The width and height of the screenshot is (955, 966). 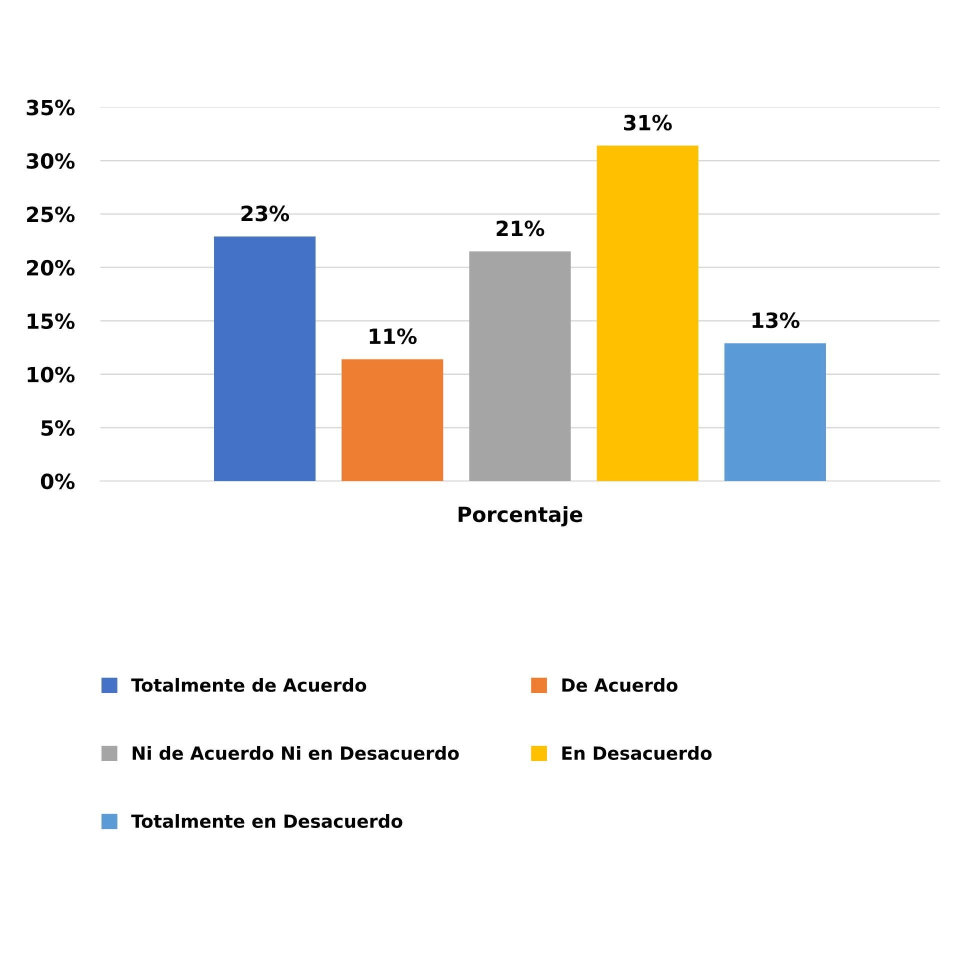 What do you see at coordinates (51, 268) in the screenshot?
I see `y-tick-label: 20%` at bounding box center [51, 268].